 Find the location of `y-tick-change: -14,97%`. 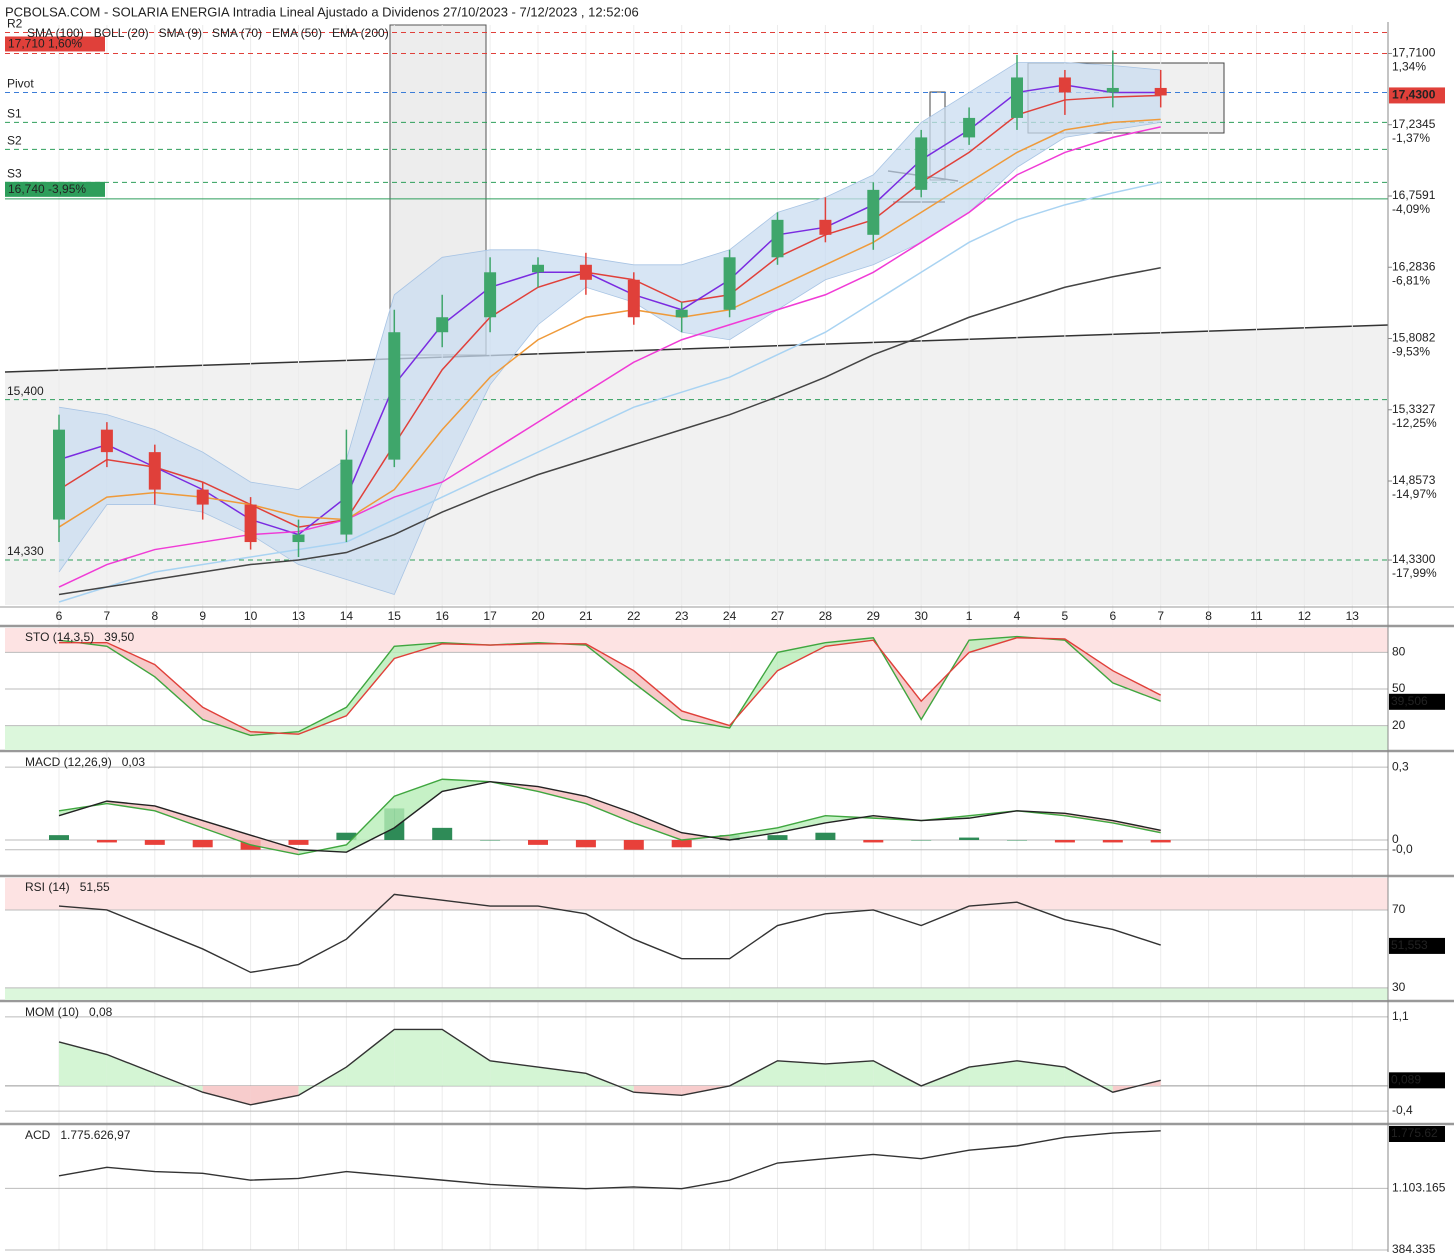

y-tick-change: -14,97% is located at coordinates (1414, 494).